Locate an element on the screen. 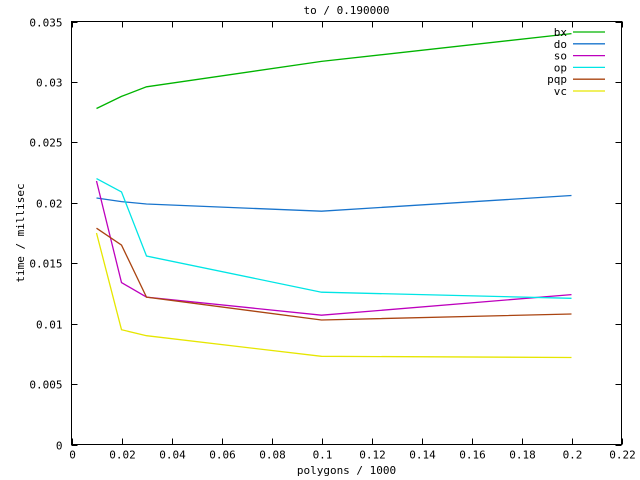 The height and width of the screenshot is (480, 640). legend-label-do: do is located at coordinates (560, 44).